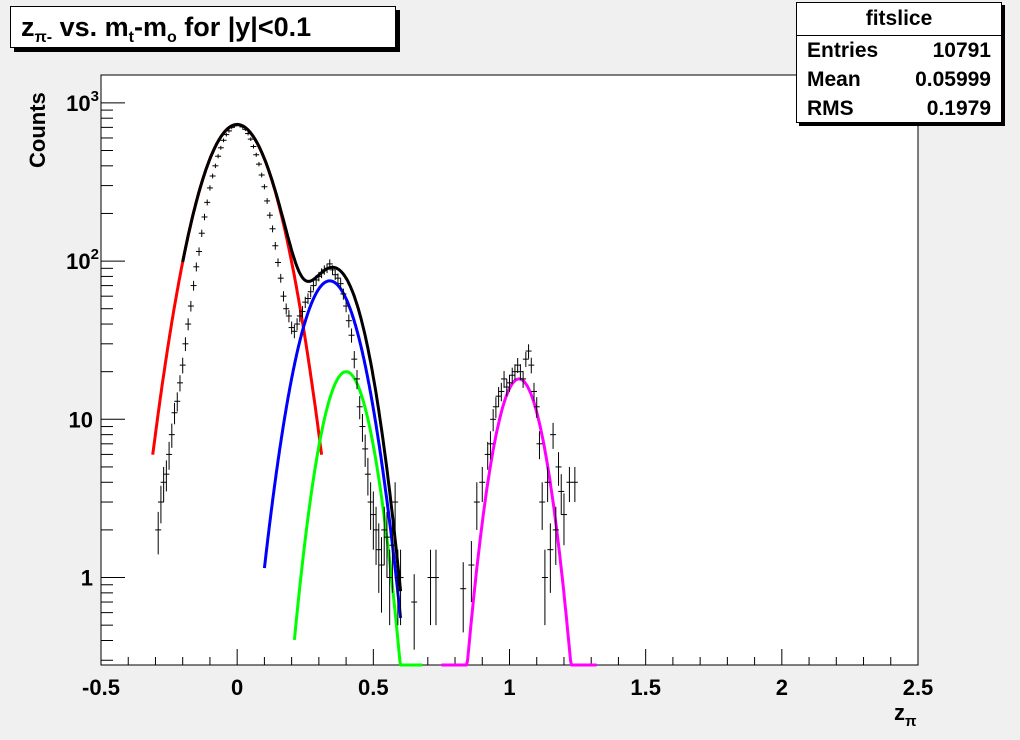  What do you see at coordinates (203, 27) in the screenshot?
I see `chart-title: zπ- vs. mt-mo for |y|<0.1` at bounding box center [203, 27].